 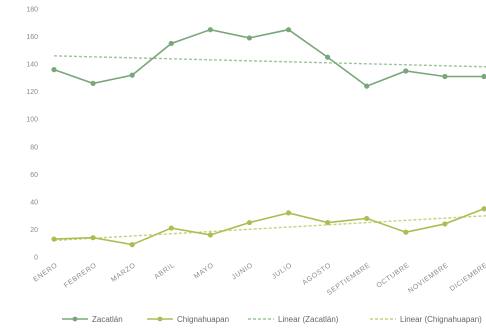 I want to click on x-tick-label: FEBRERO, so click(x=80, y=276).